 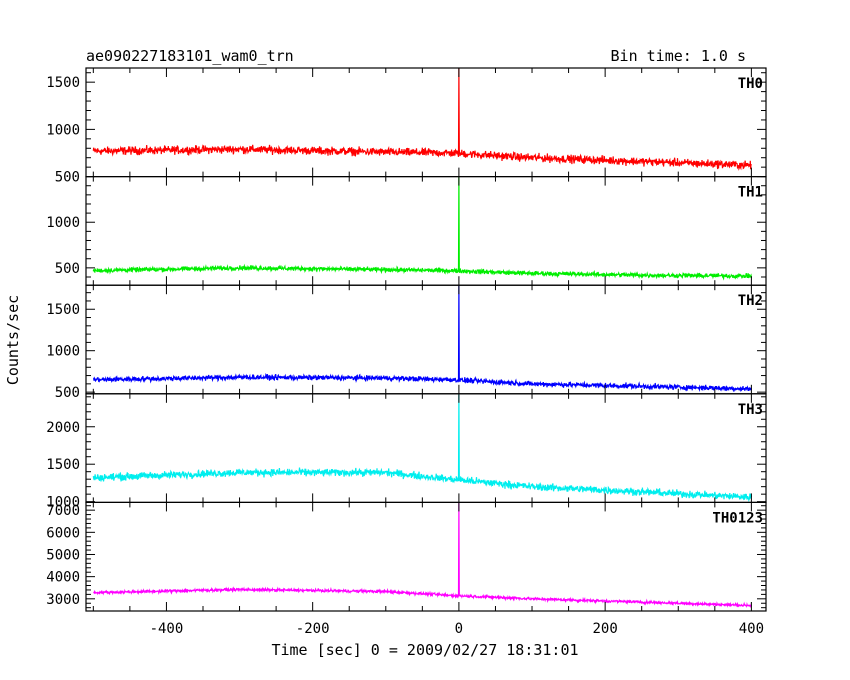 I want to click on series-line-th3, so click(x=422, y=448).